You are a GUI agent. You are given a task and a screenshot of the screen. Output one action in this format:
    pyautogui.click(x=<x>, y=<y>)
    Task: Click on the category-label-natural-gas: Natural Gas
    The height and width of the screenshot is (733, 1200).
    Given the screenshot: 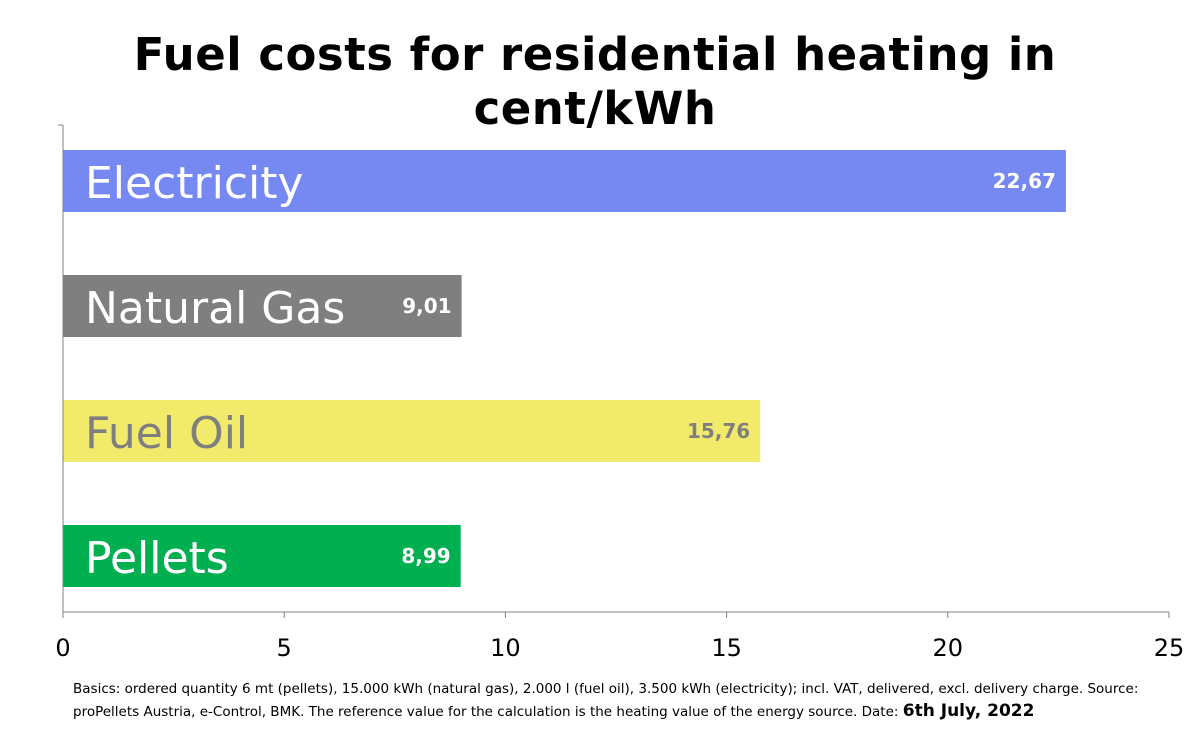 What is the action you would take?
    pyautogui.click(x=215, y=308)
    